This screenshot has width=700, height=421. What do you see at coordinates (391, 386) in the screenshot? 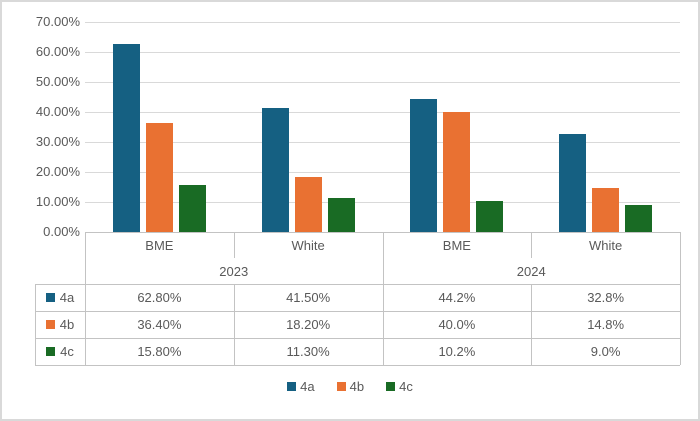
I see `4c-legend-swatch` at bounding box center [391, 386].